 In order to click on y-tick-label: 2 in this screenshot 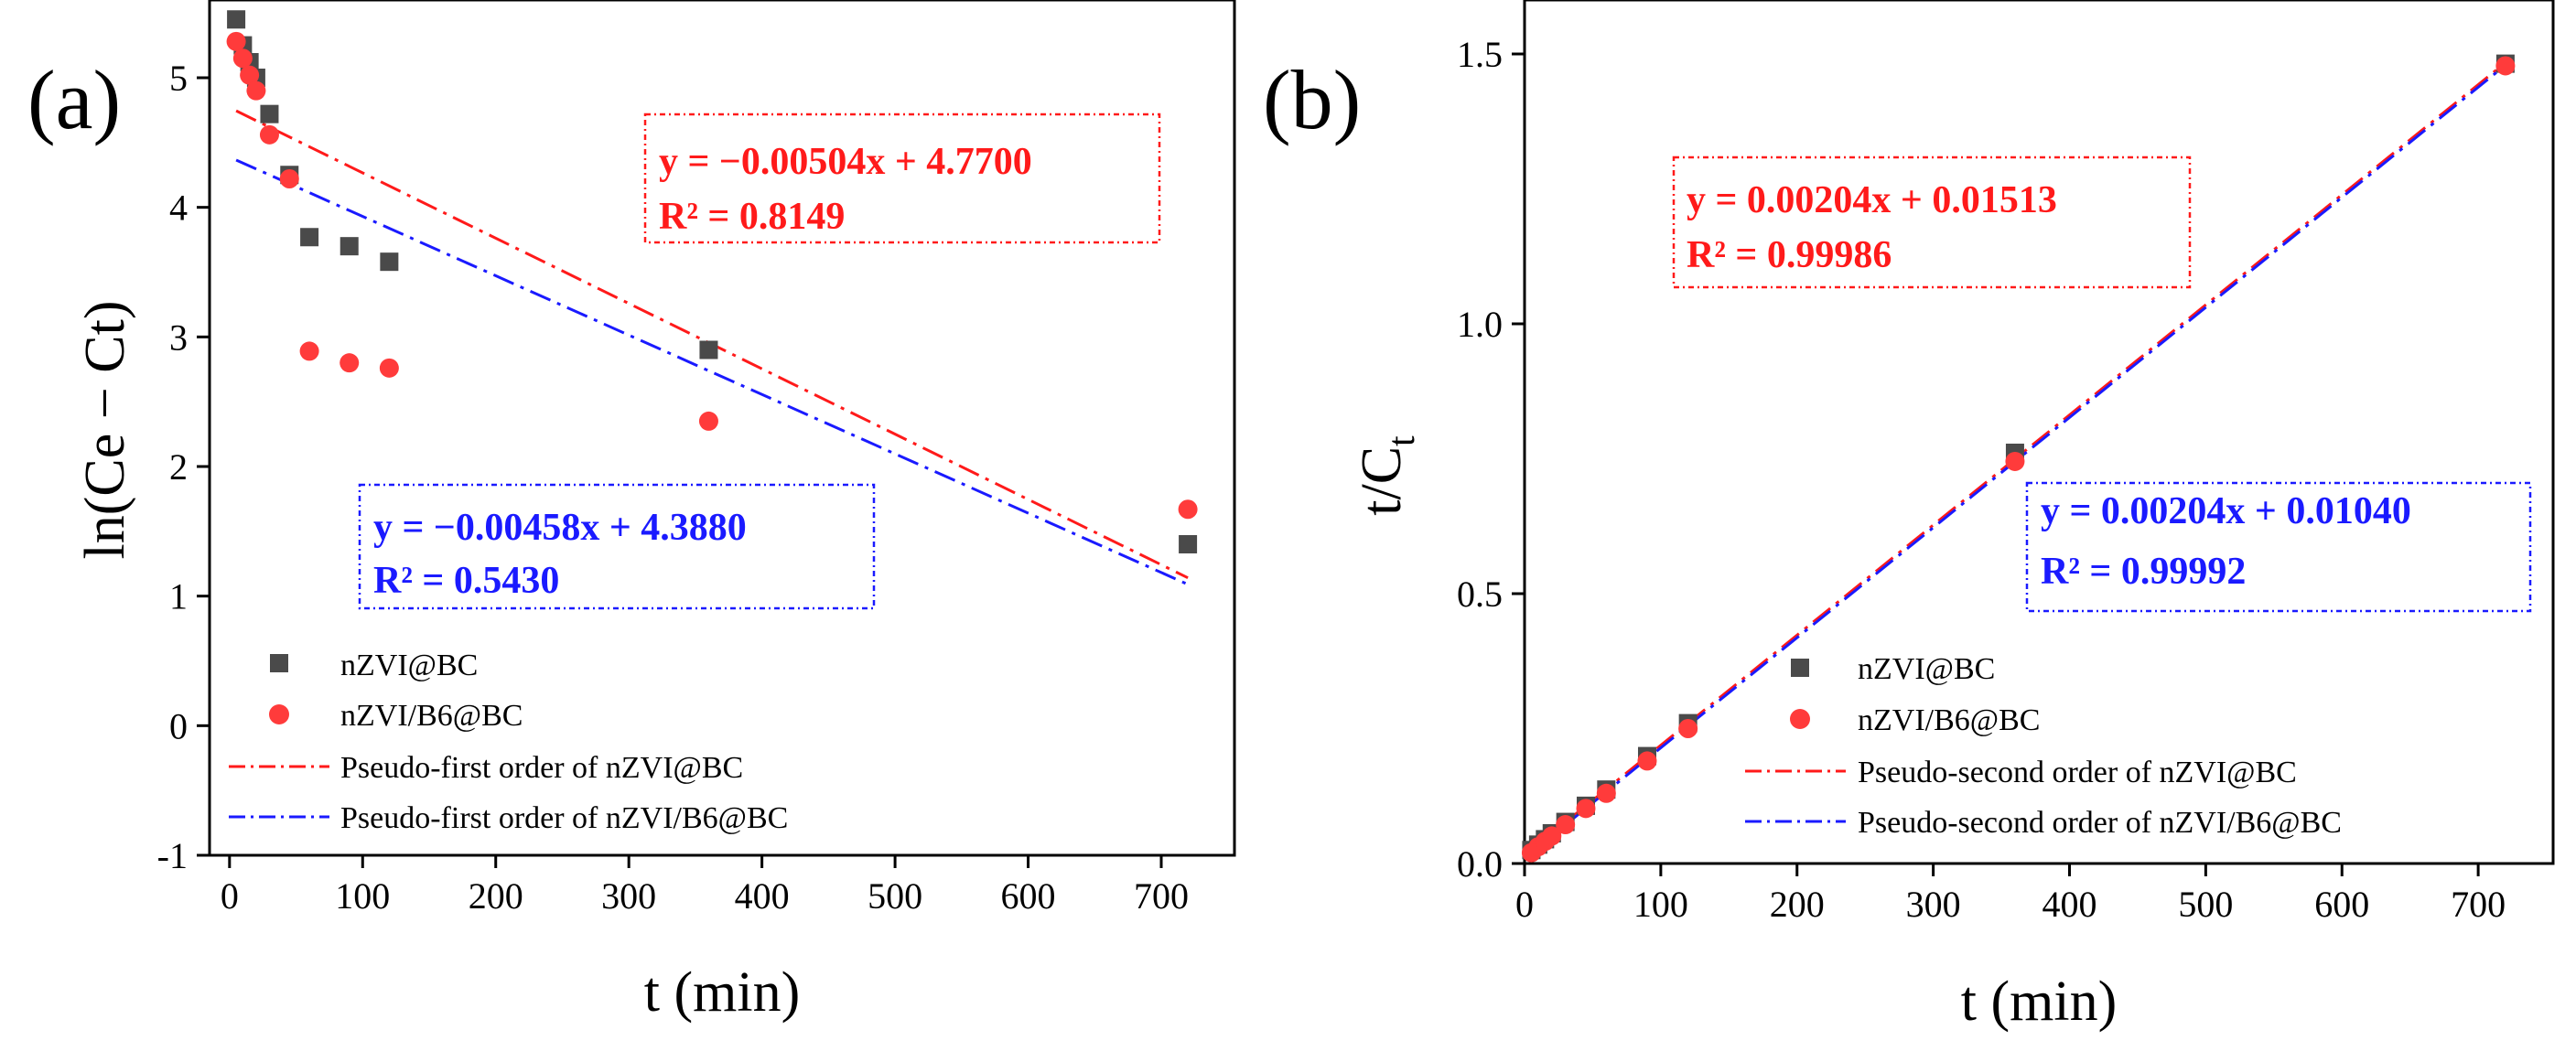, I will do `click(178, 467)`.